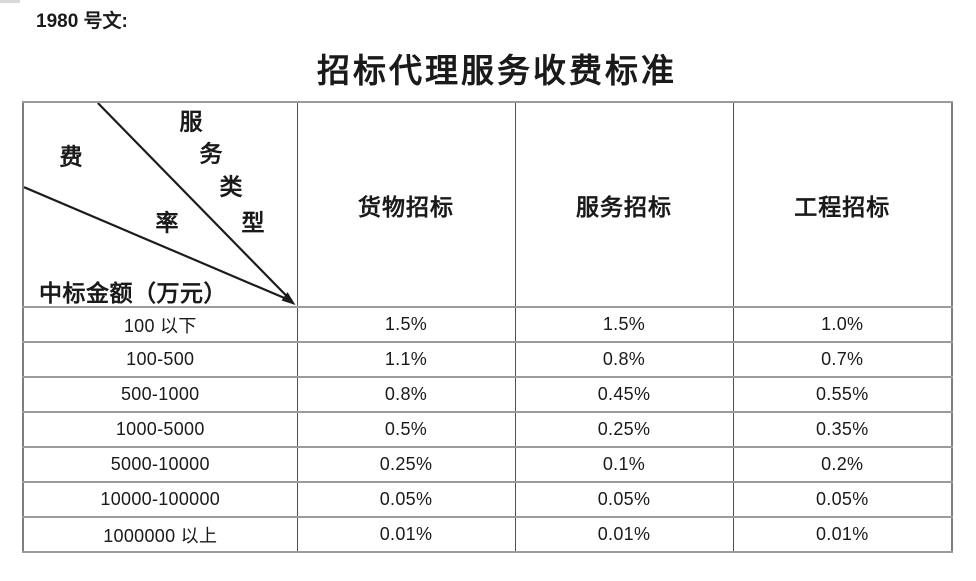 Image resolution: width=976 pixels, height=581 pixels. What do you see at coordinates (167, 223) in the screenshot?
I see `fee-rate-char: 率` at bounding box center [167, 223].